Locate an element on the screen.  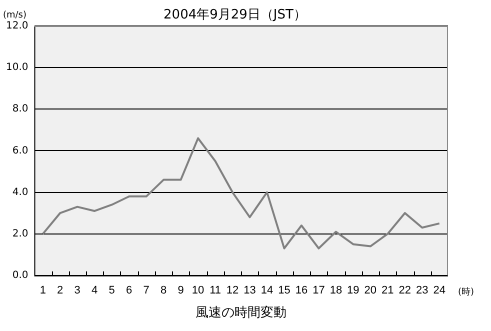
y-tick-label: 10.0 is located at coordinates (17, 68).